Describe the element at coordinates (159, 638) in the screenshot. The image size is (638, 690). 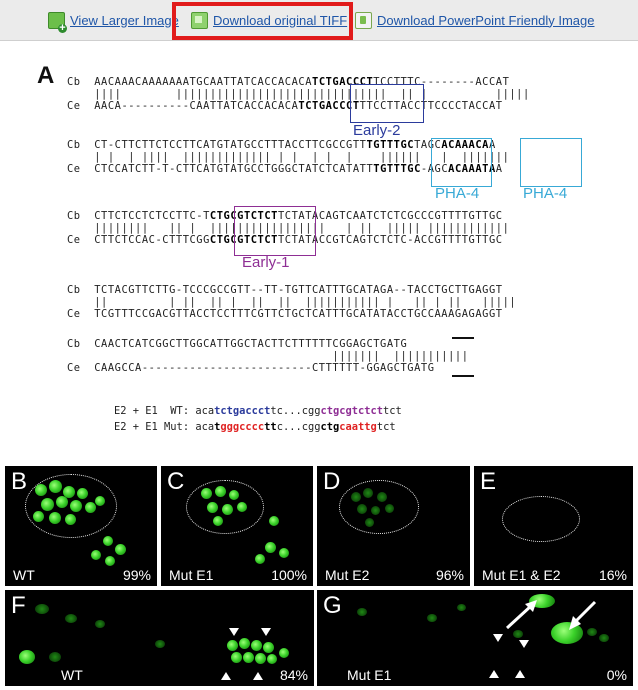
I see `panel-f: F WT 84%` at that location.